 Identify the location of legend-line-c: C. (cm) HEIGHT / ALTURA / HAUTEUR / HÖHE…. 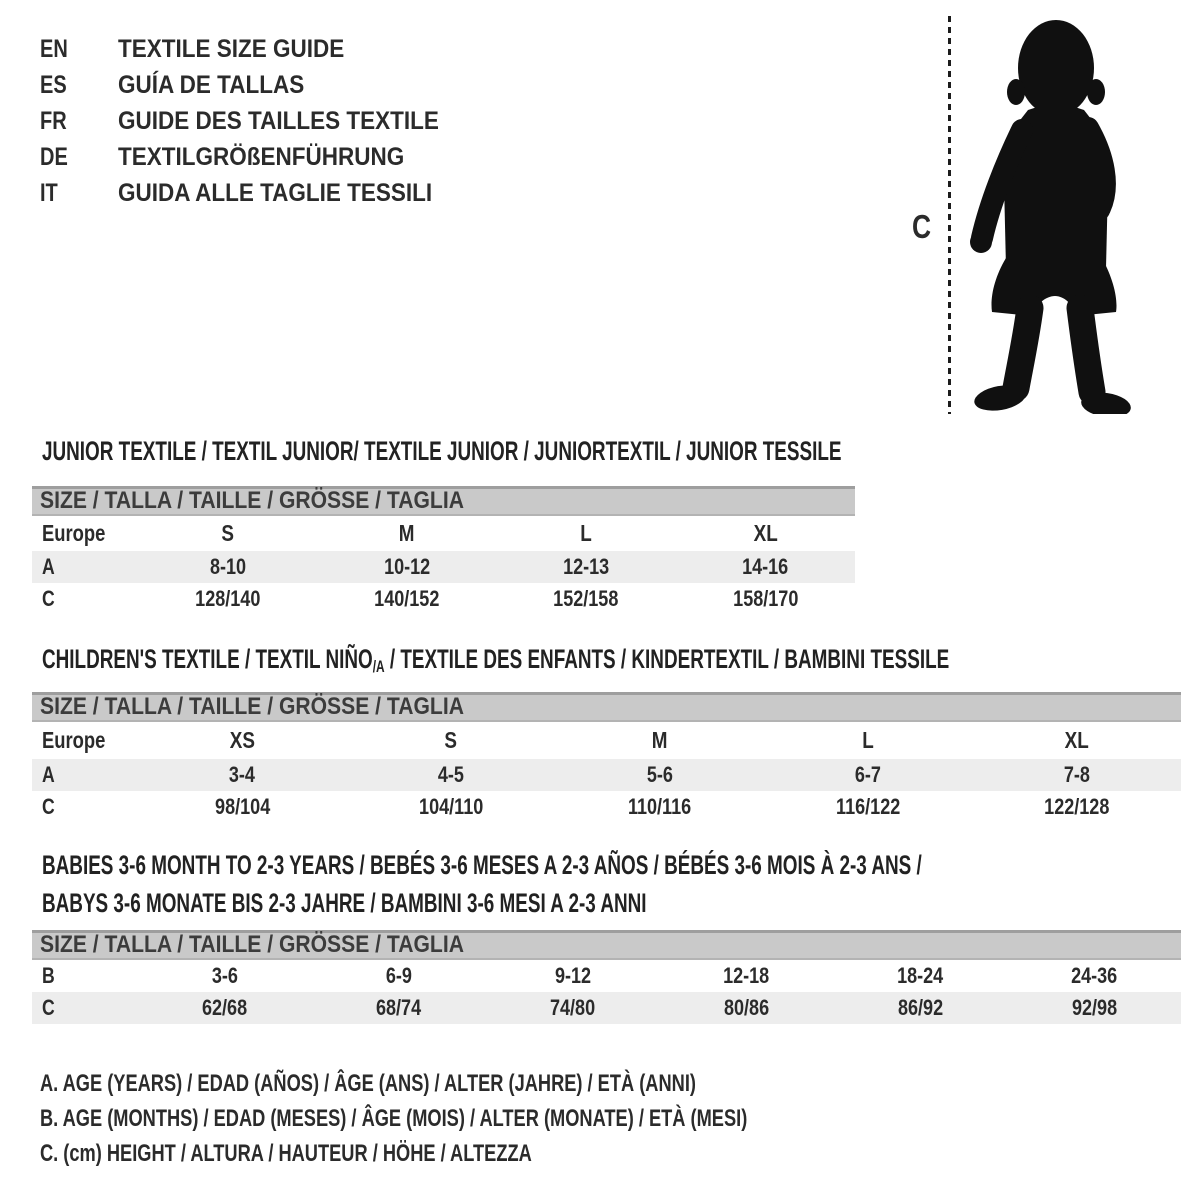
(286, 1153).